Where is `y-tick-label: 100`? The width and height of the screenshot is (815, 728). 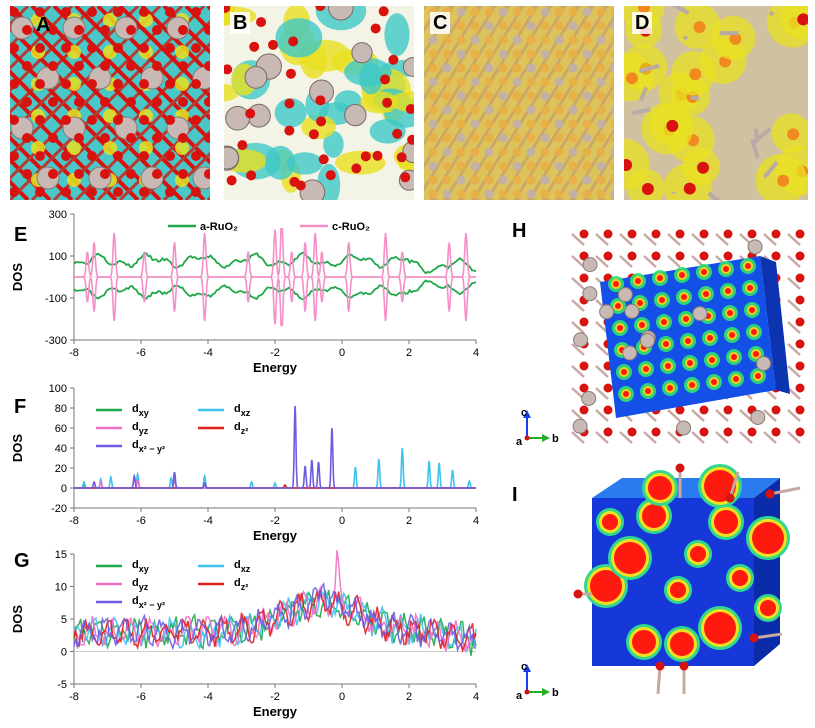 y-tick-label: 100 is located at coordinates (58, 389).